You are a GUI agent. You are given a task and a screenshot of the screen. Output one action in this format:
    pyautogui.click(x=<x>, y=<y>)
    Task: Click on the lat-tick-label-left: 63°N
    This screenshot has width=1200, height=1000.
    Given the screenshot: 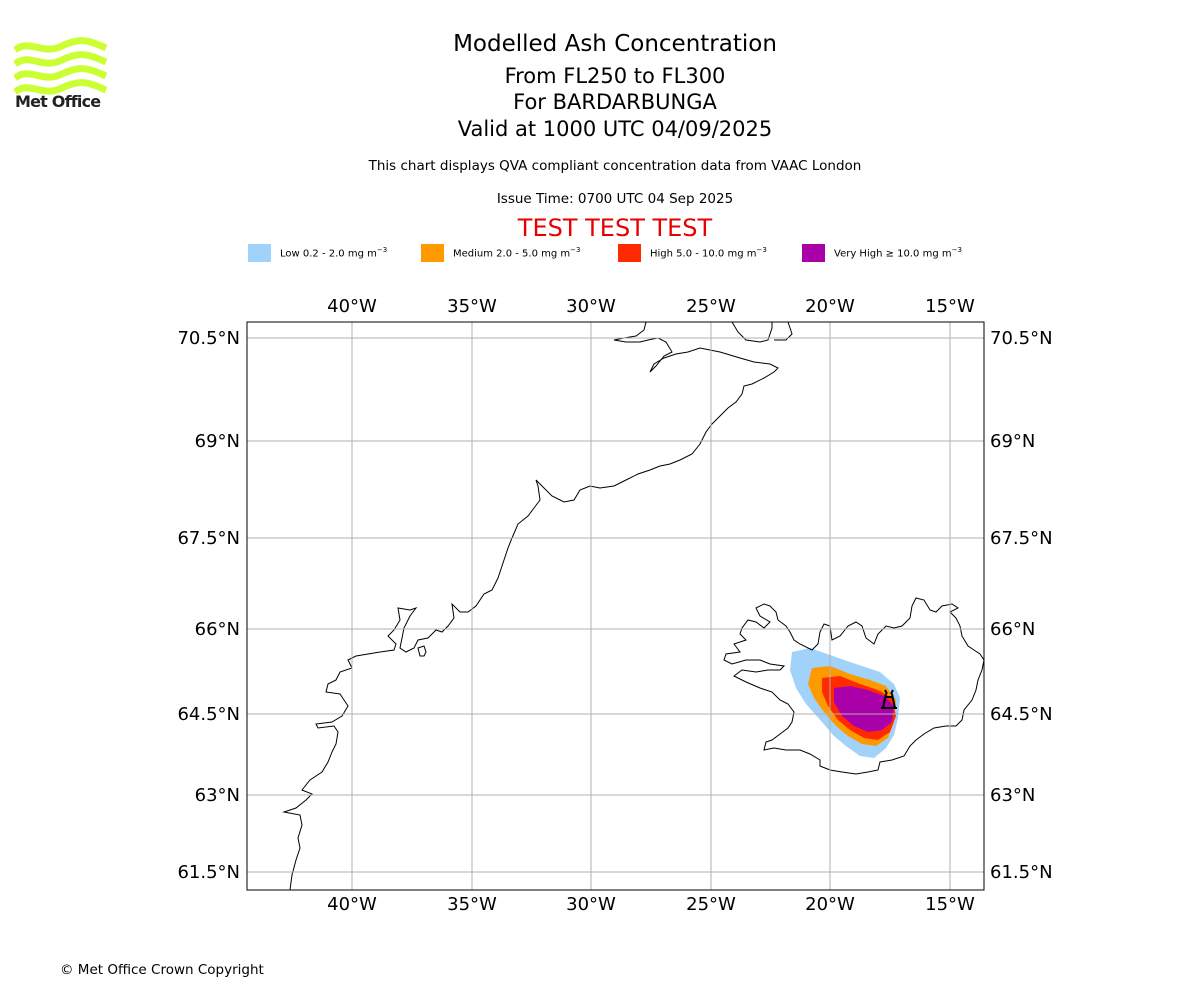 What is the action you would take?
    pyautogui.click(x=217, y=795)
    